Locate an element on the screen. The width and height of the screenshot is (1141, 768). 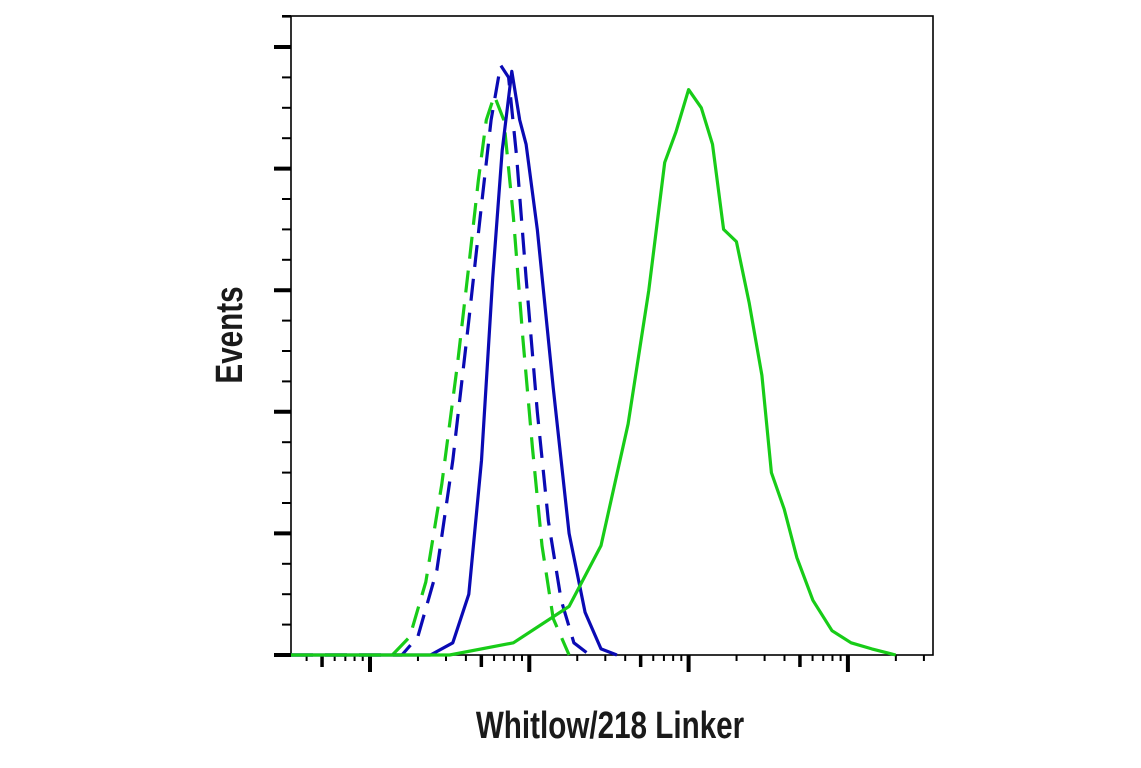
y-axis-title: Events is located at coordinates (230, 334).